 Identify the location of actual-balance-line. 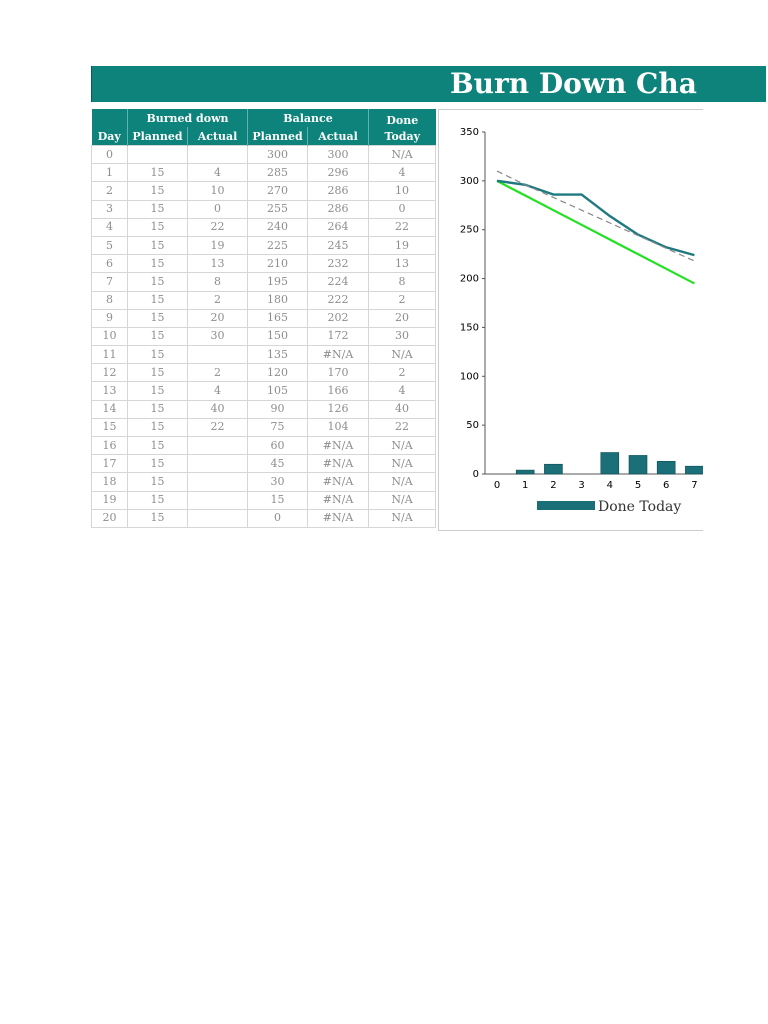
(595, 218).